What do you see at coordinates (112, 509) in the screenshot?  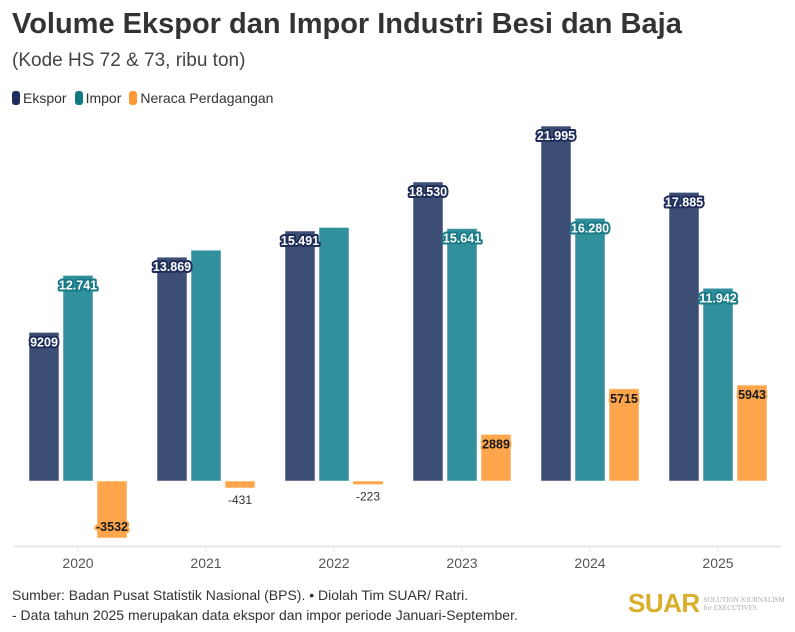 I see `bar-neraca-2020` at bounding box center [112, 509].